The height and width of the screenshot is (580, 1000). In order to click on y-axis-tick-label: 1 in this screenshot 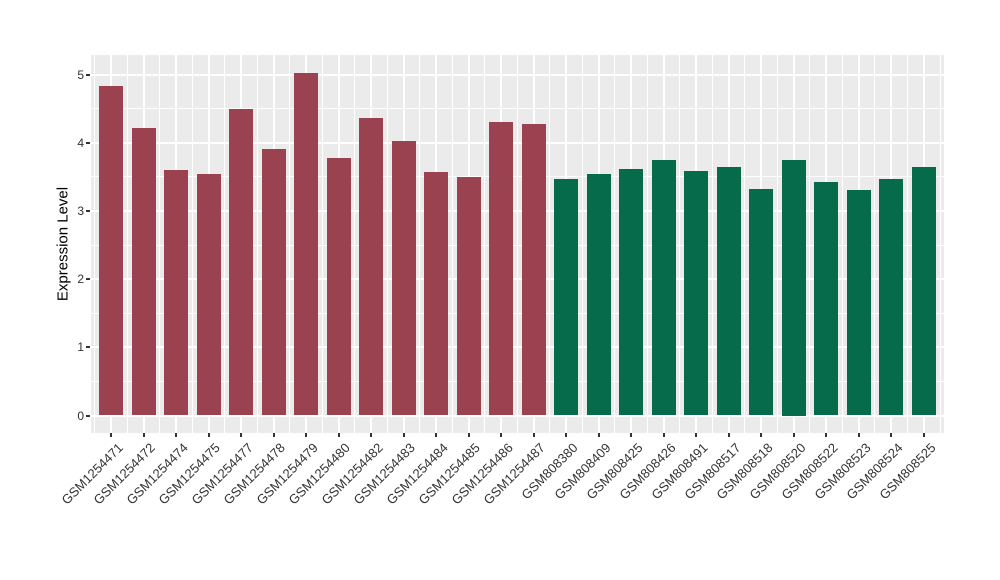, I will do `click(80, 347)`.